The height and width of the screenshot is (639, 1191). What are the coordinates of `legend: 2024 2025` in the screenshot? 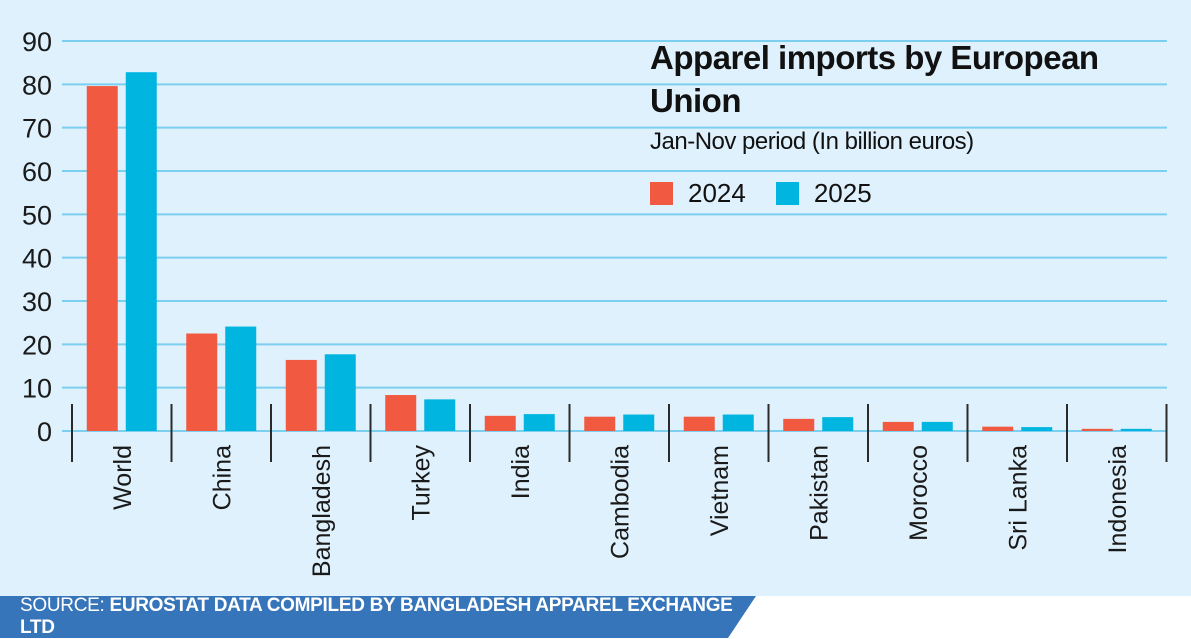 It's located at (910, 193).